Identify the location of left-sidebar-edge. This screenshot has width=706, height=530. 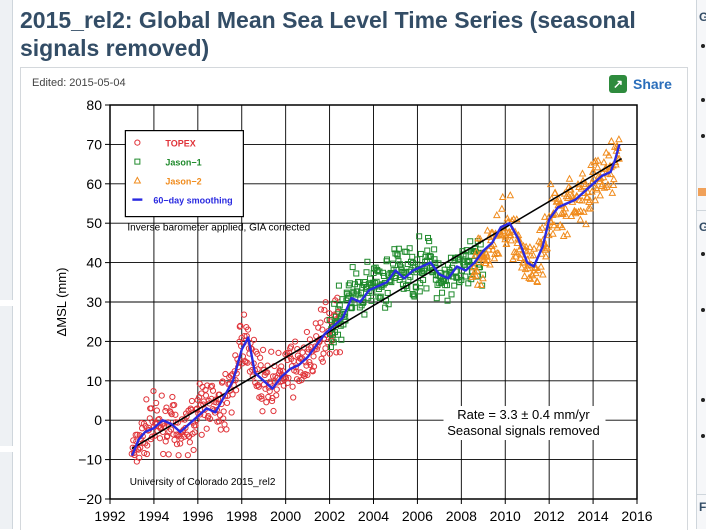
(6, 150).